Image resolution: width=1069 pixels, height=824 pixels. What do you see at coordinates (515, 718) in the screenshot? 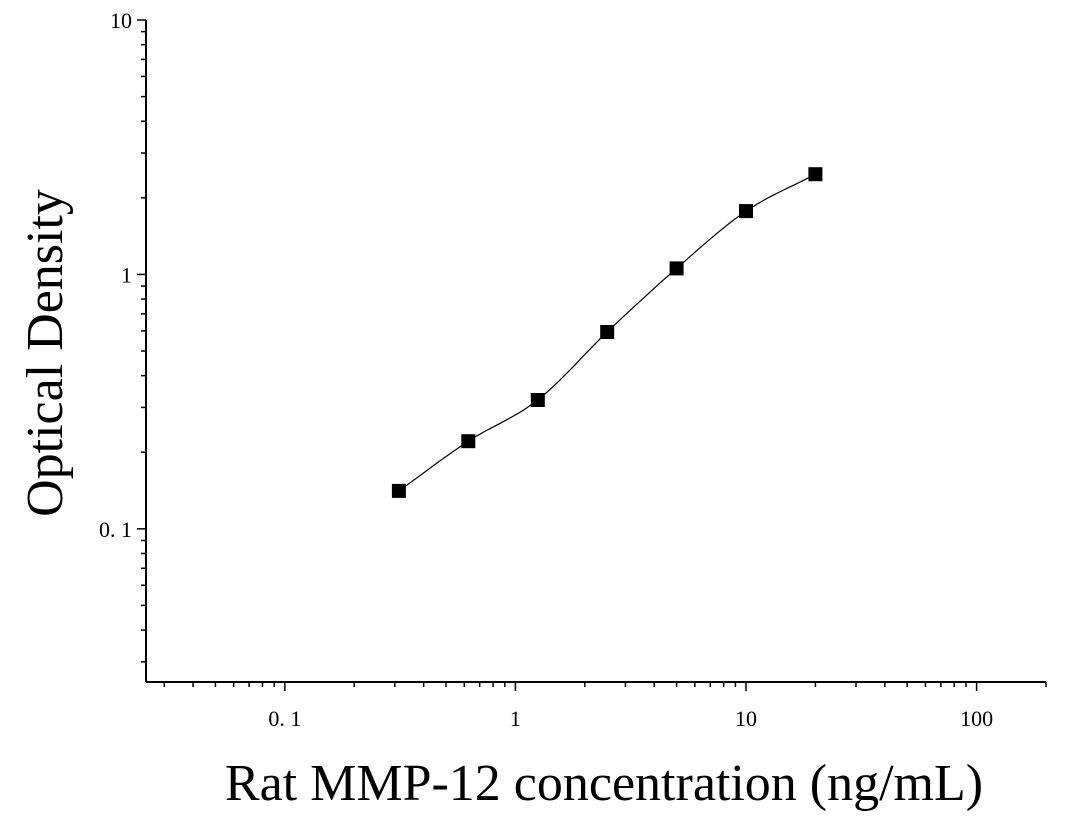
I see `x-tick-label: 1` at bounding box center [515, 718].